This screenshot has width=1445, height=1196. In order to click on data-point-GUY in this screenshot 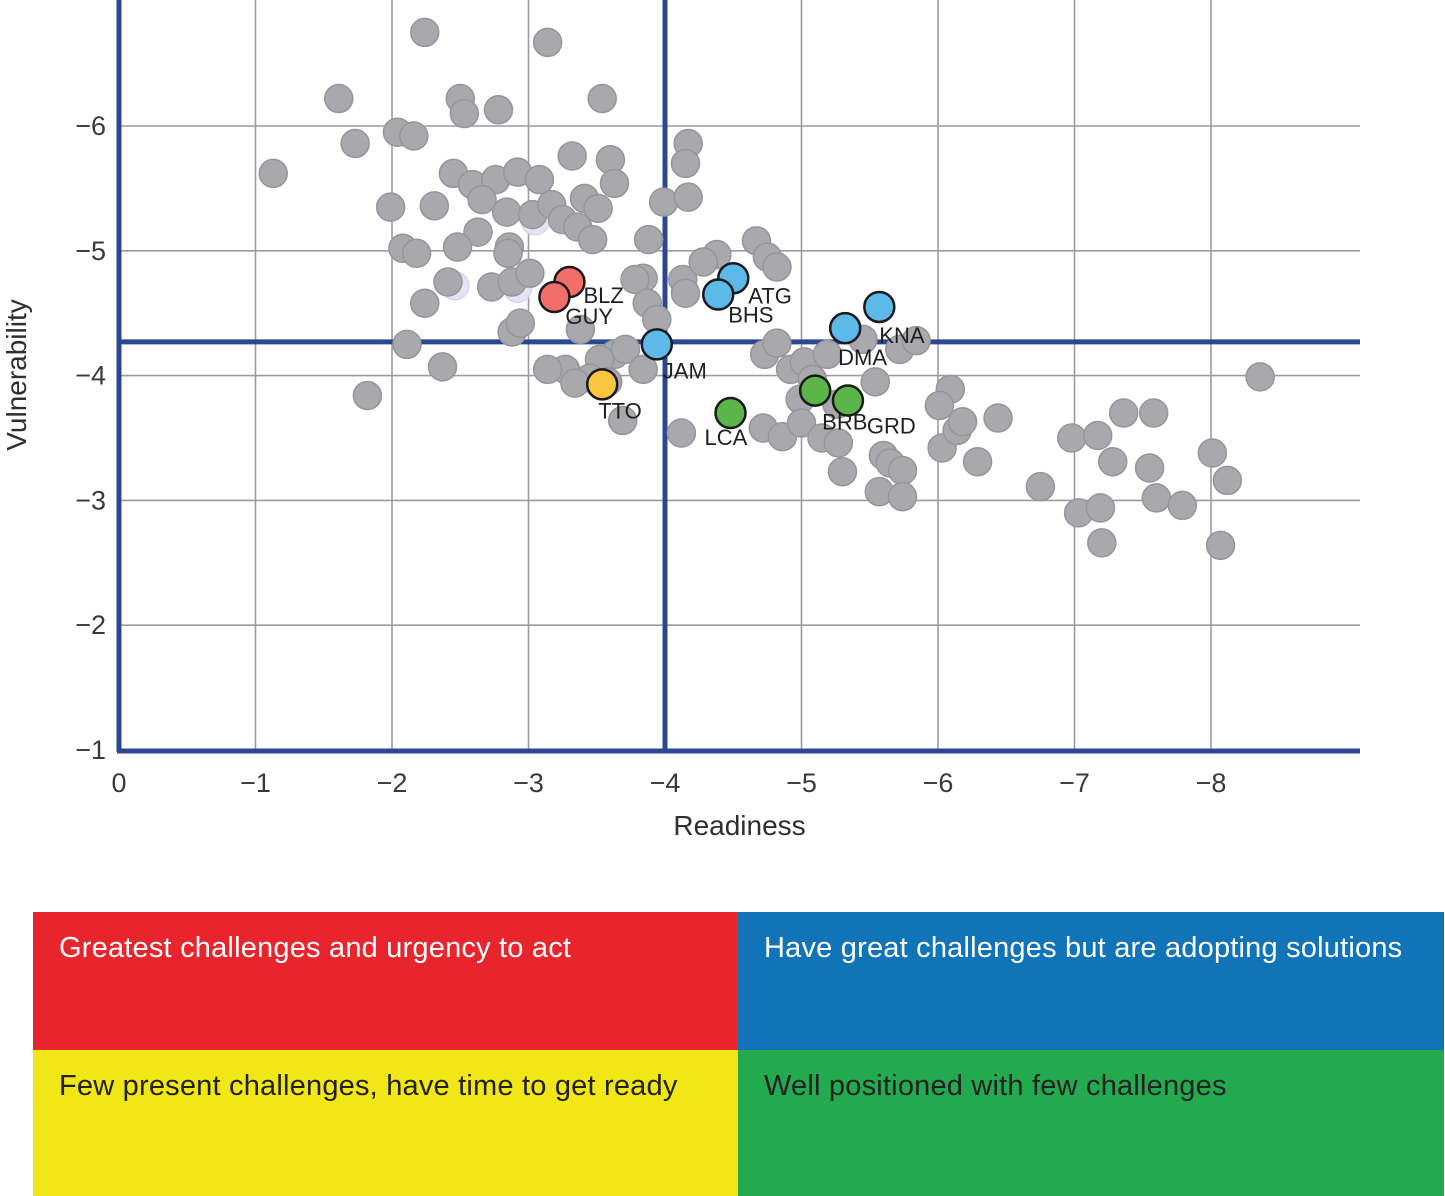, I will do `click(554, 297)`.